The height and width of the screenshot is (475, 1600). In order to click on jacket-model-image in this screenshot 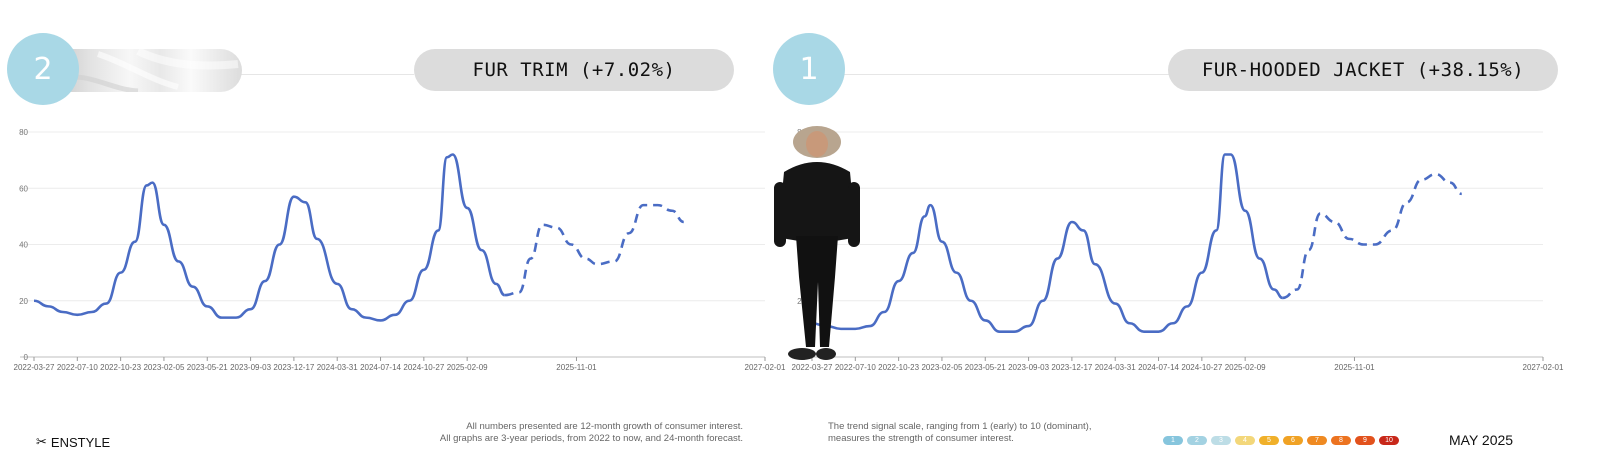, I will do `click(817, 243)`.